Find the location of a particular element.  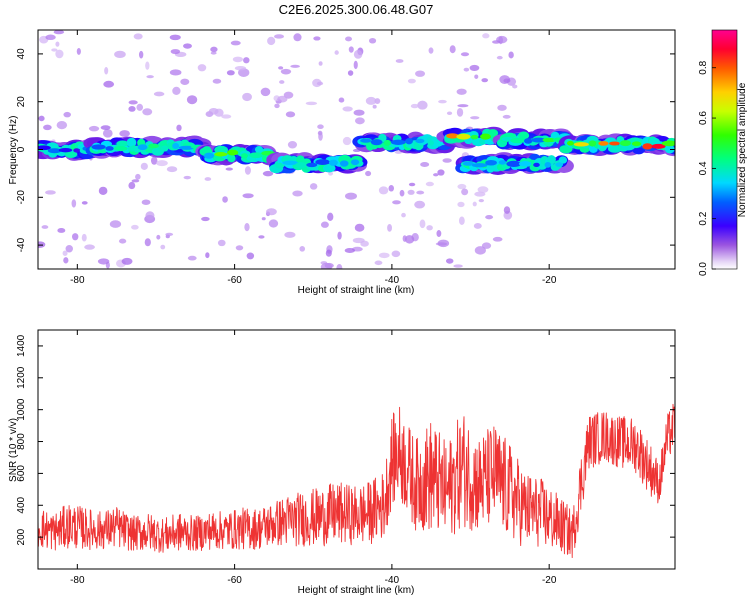

spectrogram-ytick-label: 0 is located at coordinates (21, 149).